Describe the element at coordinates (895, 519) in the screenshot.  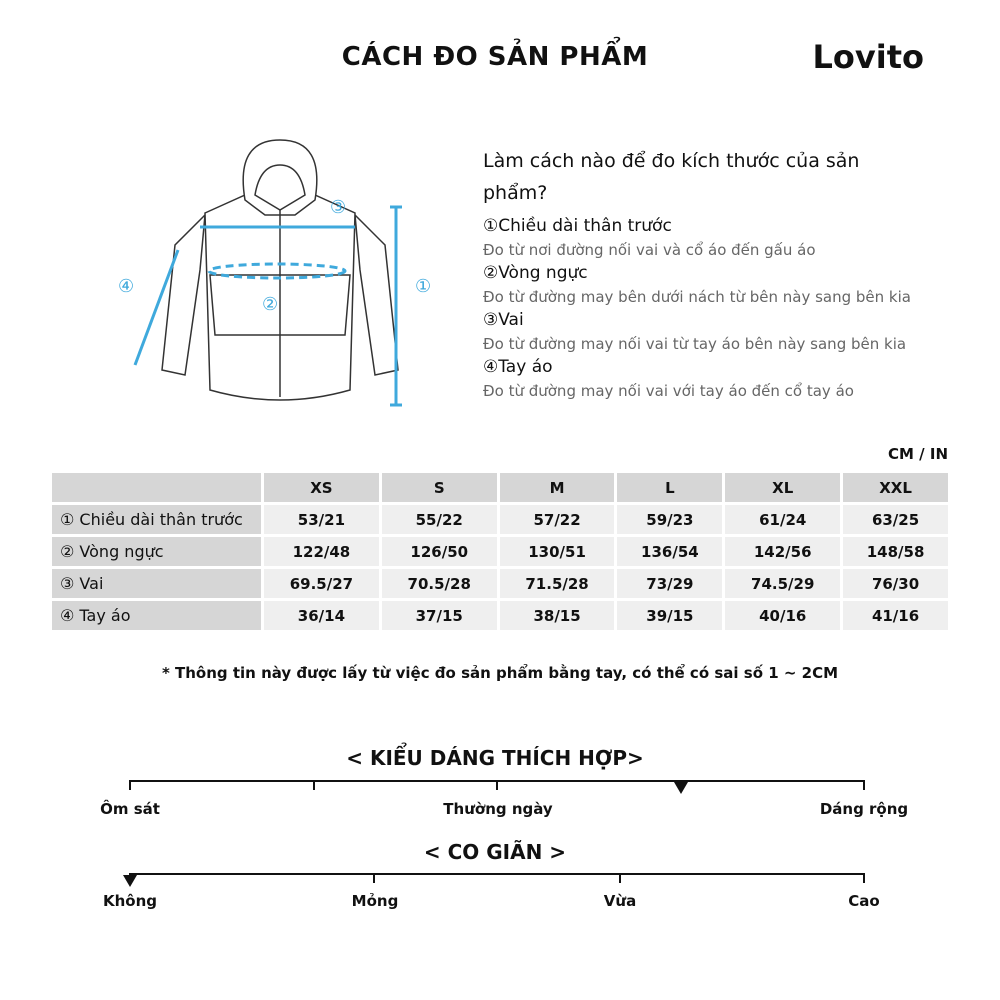
I see `cell: 63/25` at that location.